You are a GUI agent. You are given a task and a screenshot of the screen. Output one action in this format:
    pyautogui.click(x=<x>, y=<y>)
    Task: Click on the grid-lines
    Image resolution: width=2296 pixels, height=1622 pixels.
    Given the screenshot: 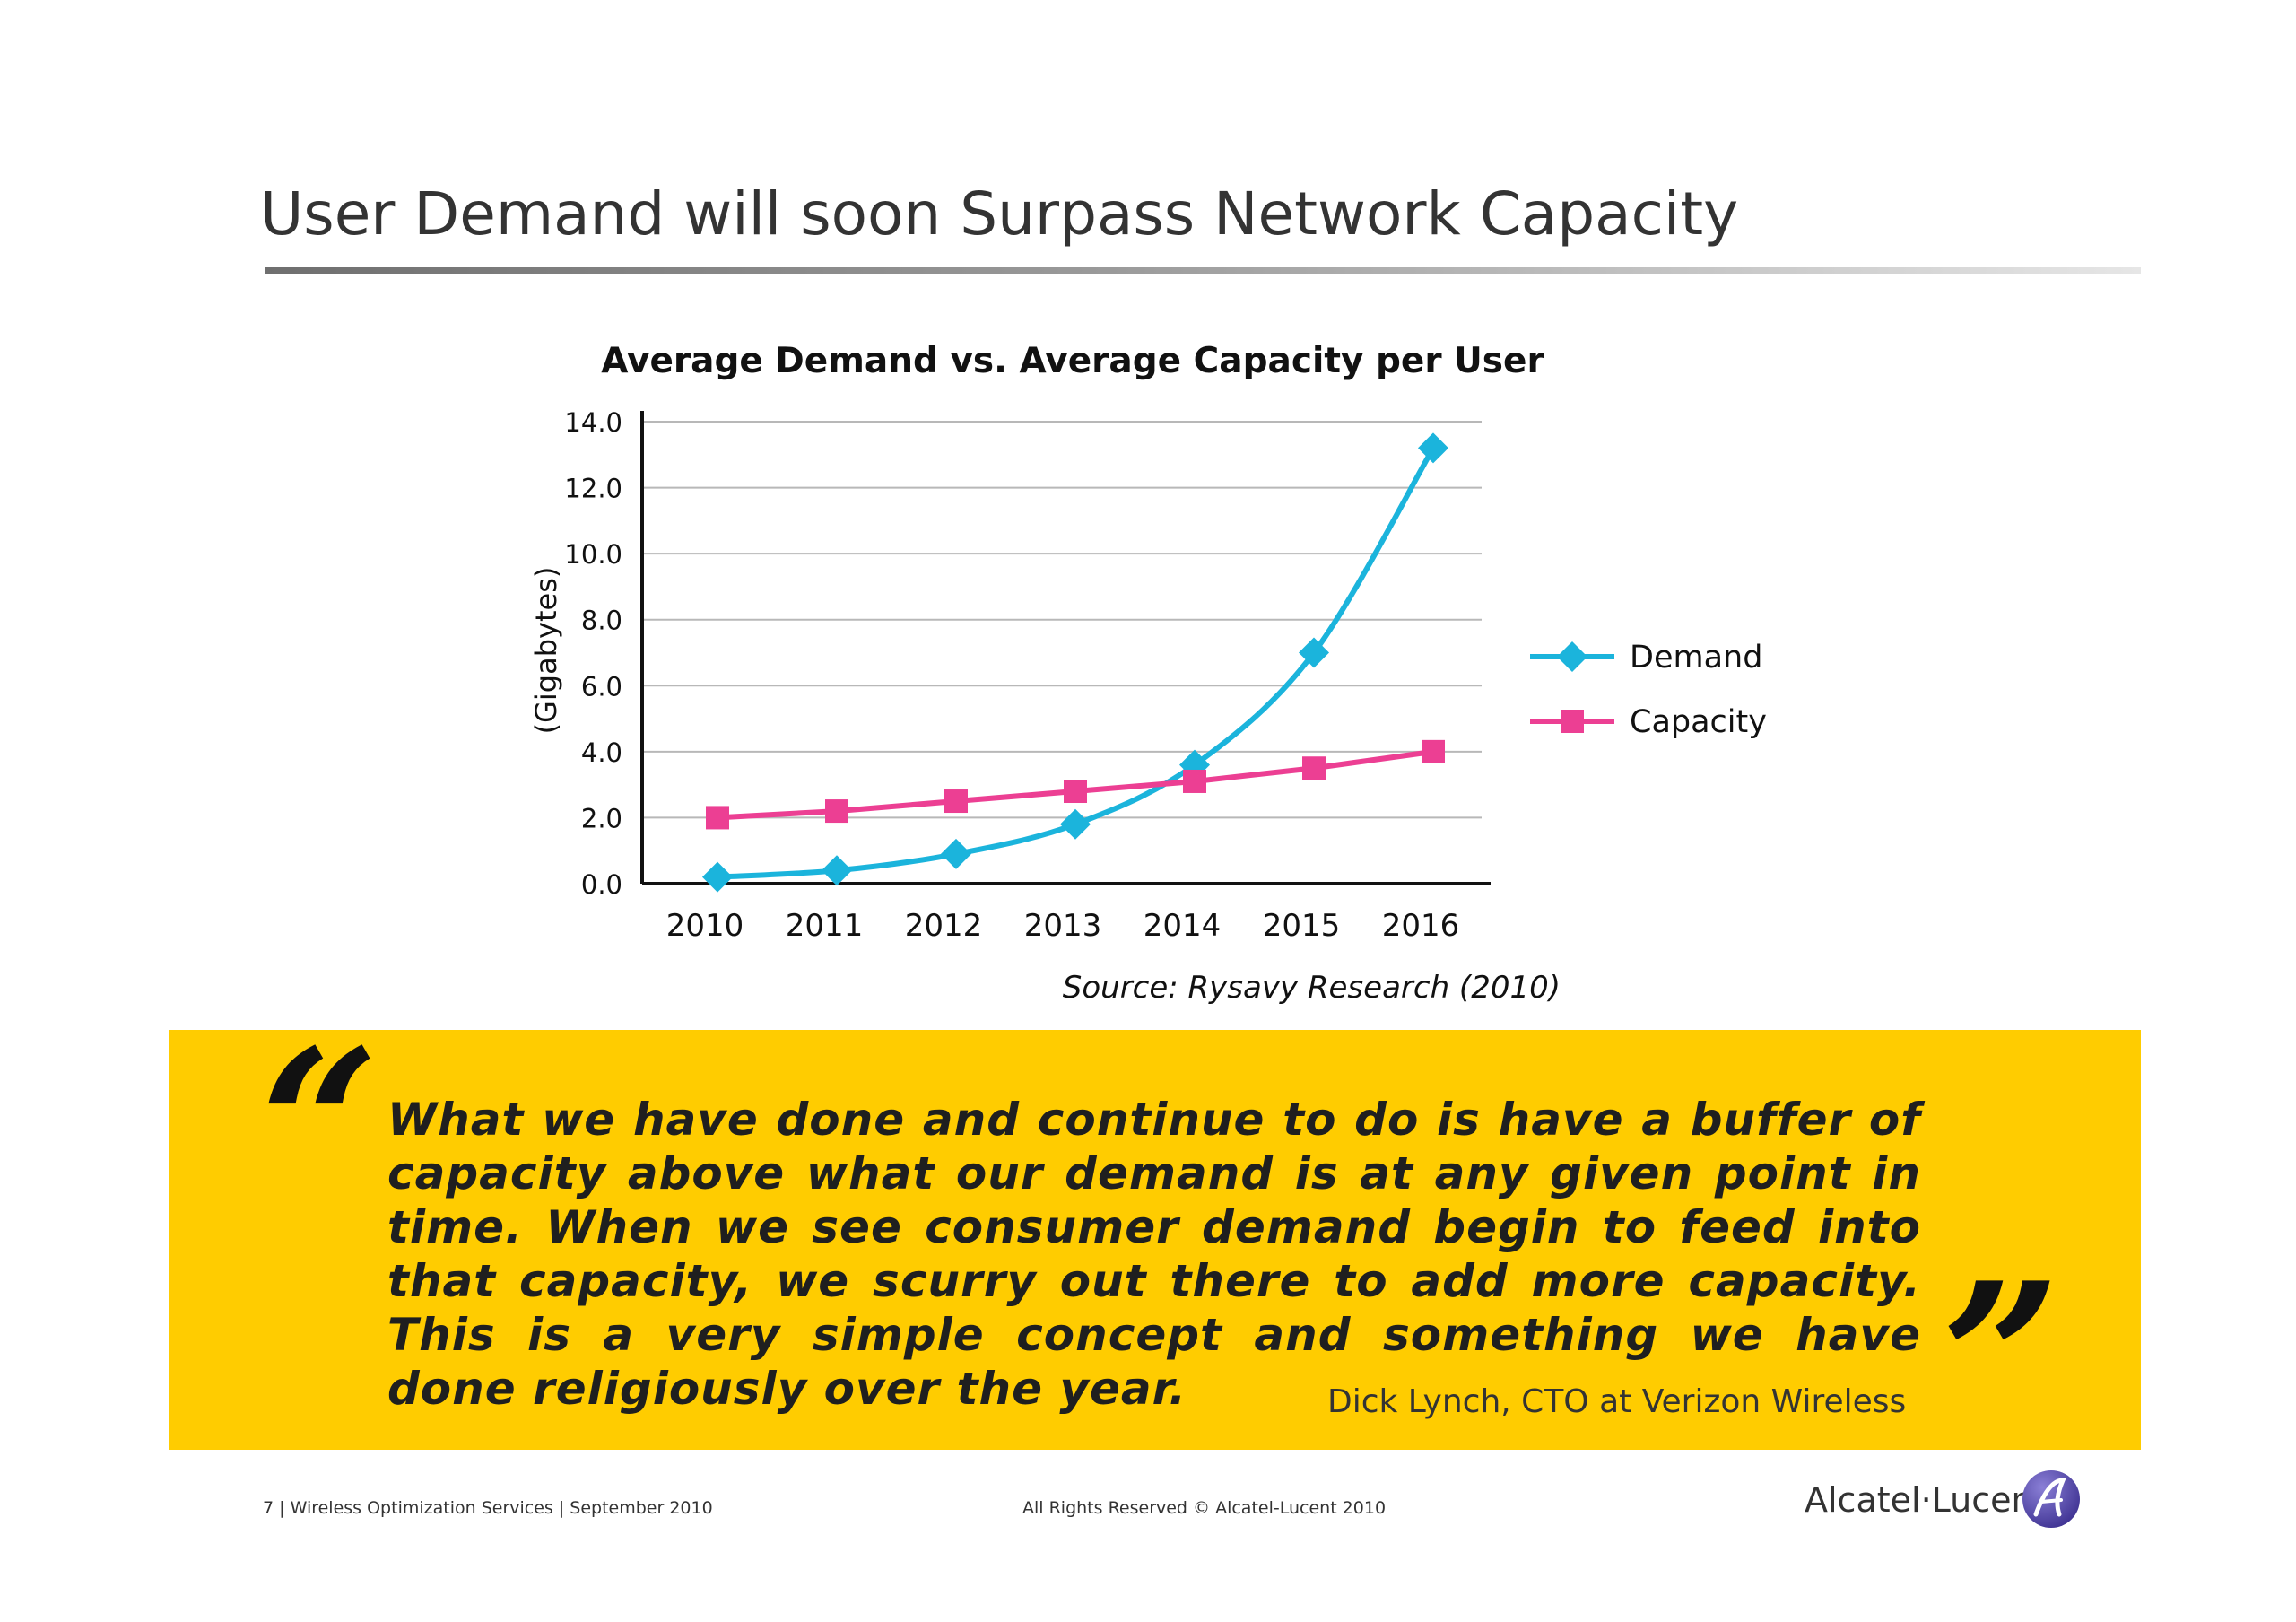 What is the action you would take?
    pyautogui.click(x=1062, y=620)
    